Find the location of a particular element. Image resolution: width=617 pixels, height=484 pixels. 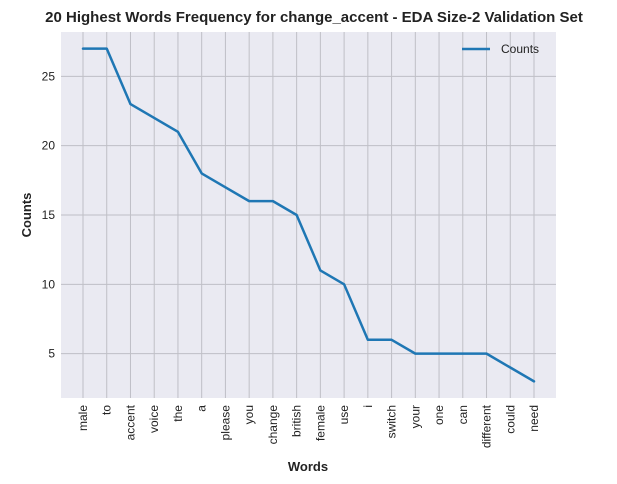

x-tick-label: your is located at coordinates (415, 416).